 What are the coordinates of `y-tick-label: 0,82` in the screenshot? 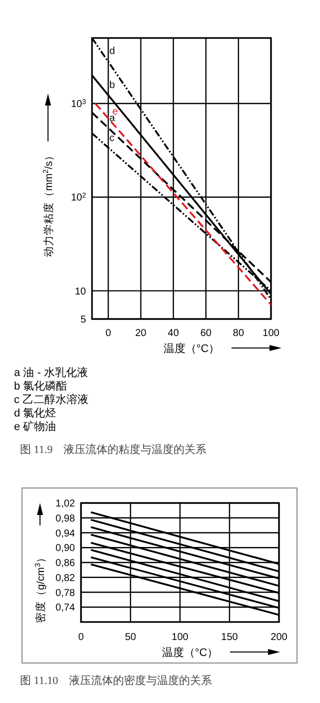 It's located at (66, 578).